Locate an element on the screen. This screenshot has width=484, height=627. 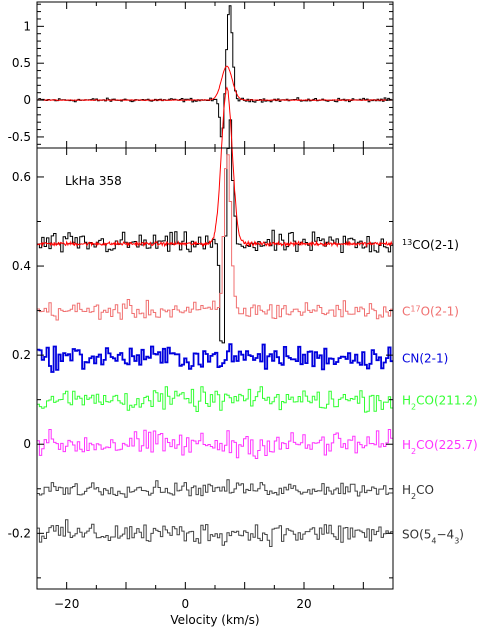
series-label: 13CO(2-1) is located at coordinates (430, 244).